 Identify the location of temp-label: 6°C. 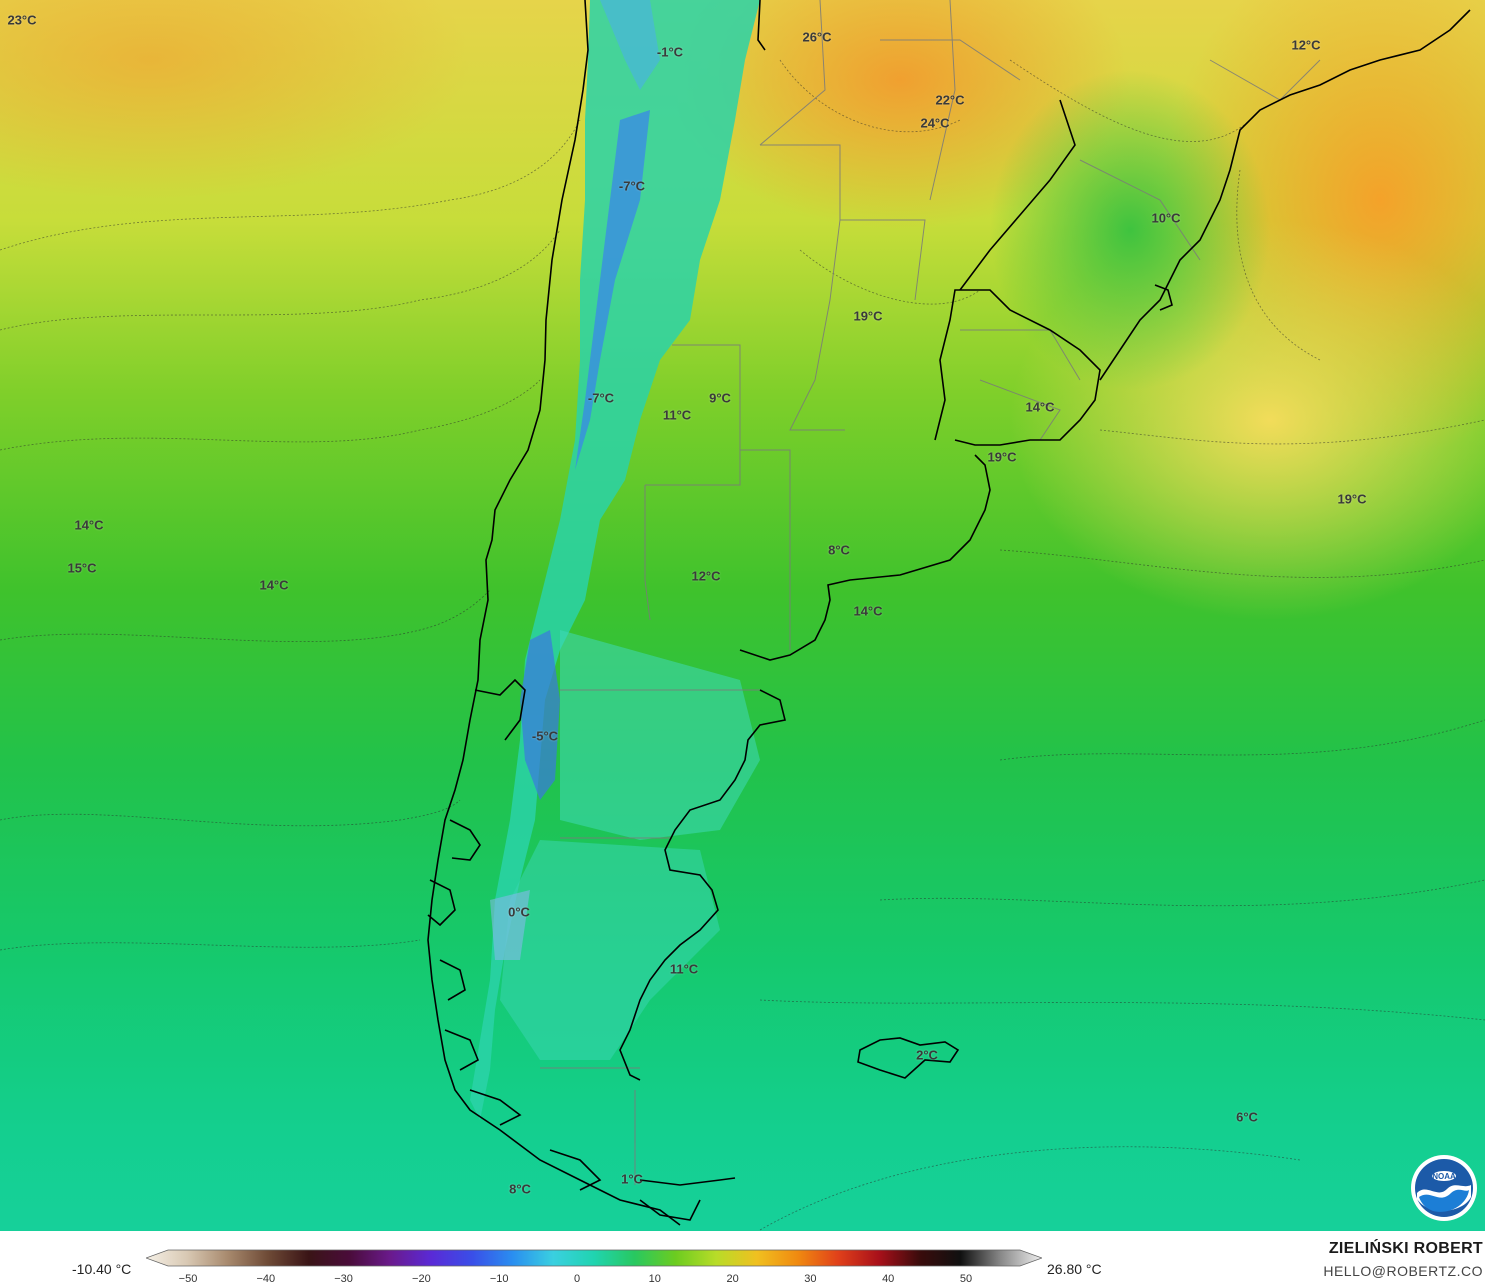
(1247, 1117).